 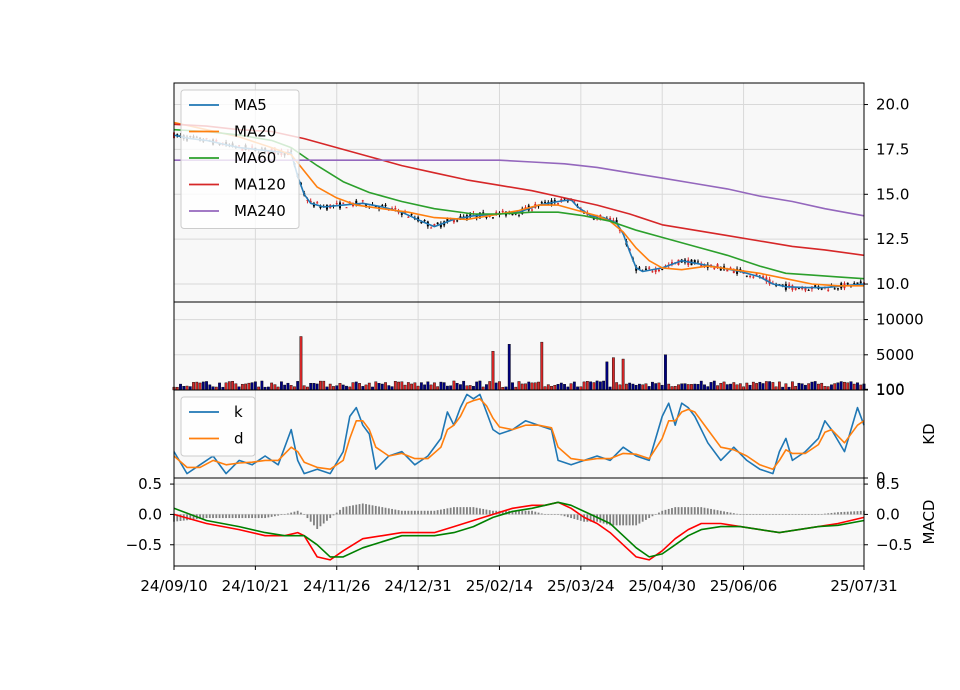 What do you see at coordinates (888, 514) in the screenshot?
I see `macd-ytick-label: 0.0` at bounding box center [888, 514].